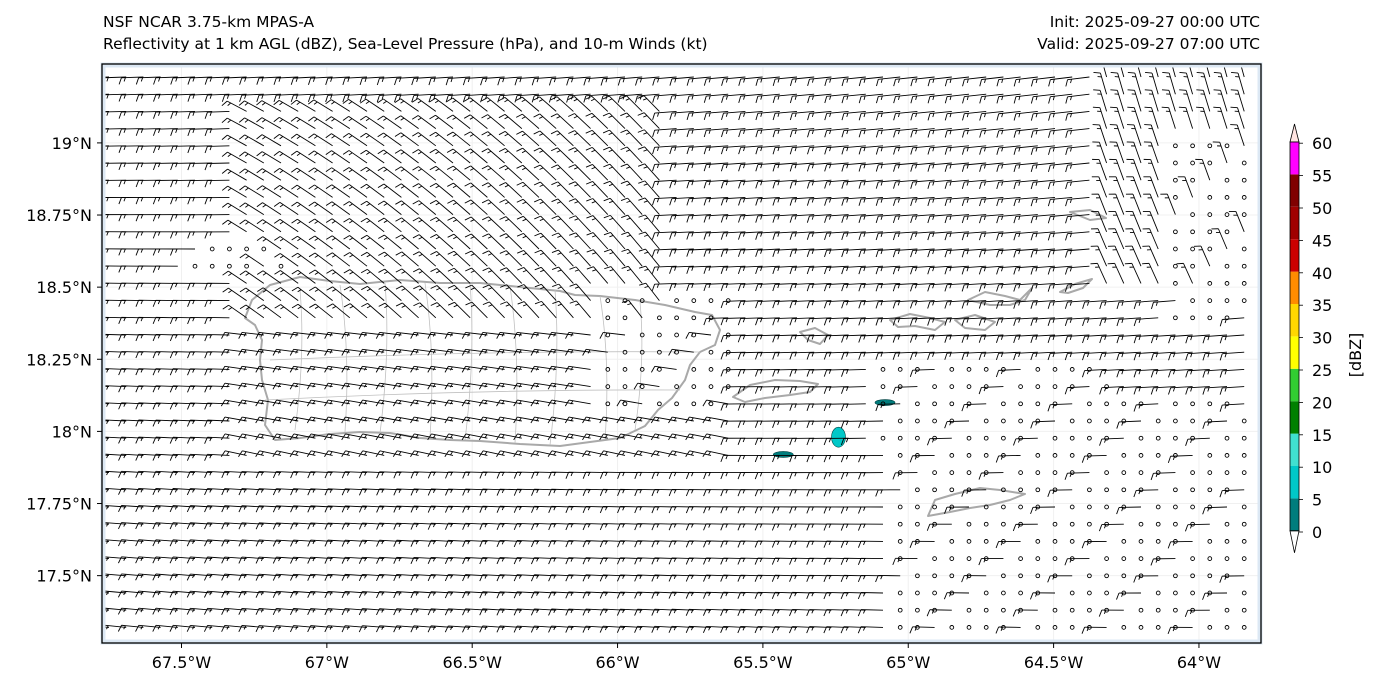 The width and height of the screenshot is (1378, 687). What do you see at coordinates (1294, 223) in the screenshot?
I see `colorbar-segment` at bounding box center [1294, 223].